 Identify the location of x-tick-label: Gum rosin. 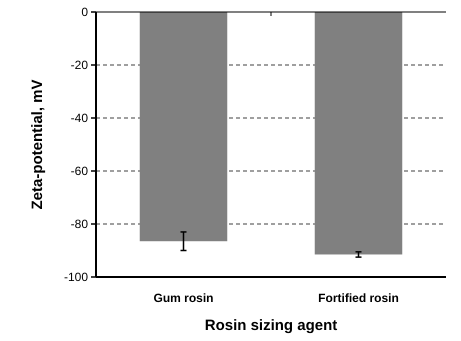
(183, 298).